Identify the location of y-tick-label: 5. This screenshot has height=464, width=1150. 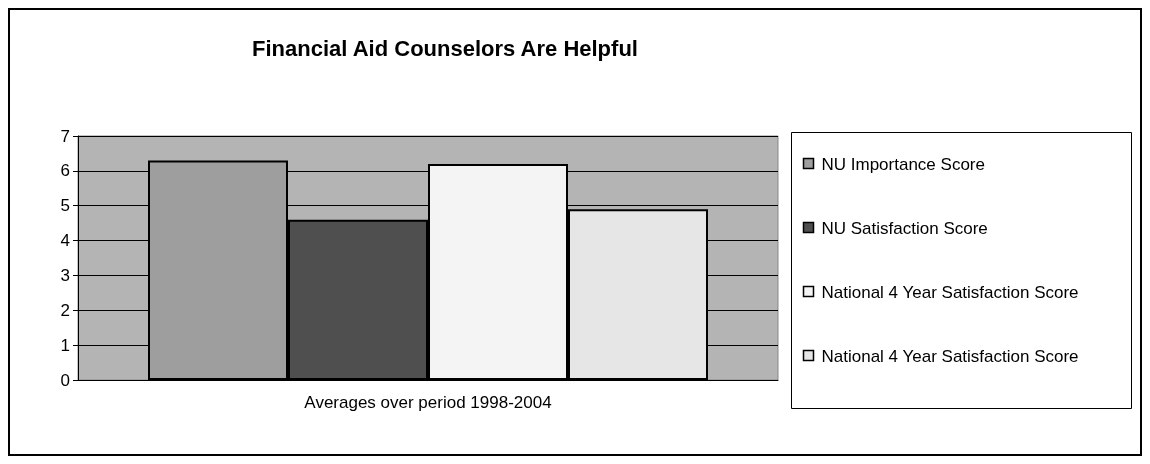
(65, 206).